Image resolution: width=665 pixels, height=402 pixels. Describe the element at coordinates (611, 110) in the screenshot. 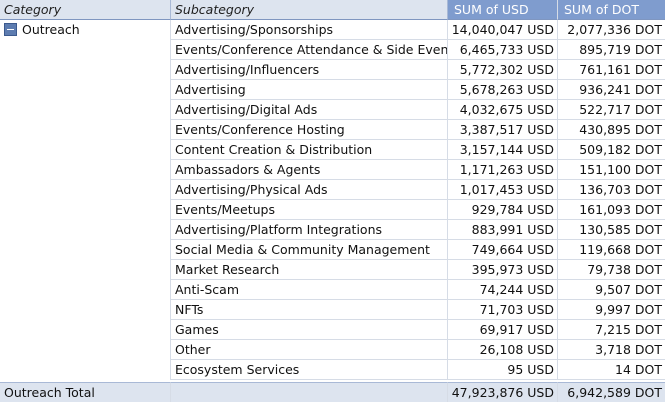

I see `dot-cell: 522,717 DOT` at that location.